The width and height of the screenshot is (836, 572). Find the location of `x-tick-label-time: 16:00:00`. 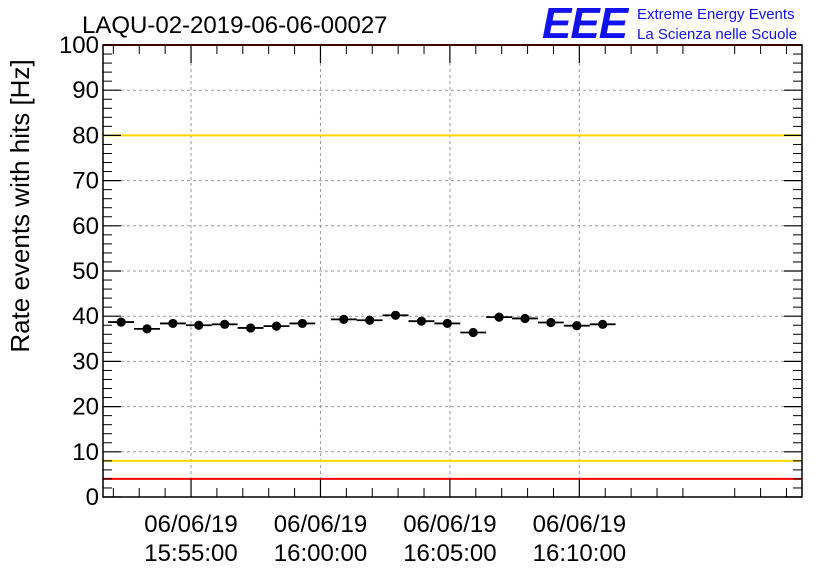

x-tick-label-time: 16:00:00 is located at coordinates (320, 553).